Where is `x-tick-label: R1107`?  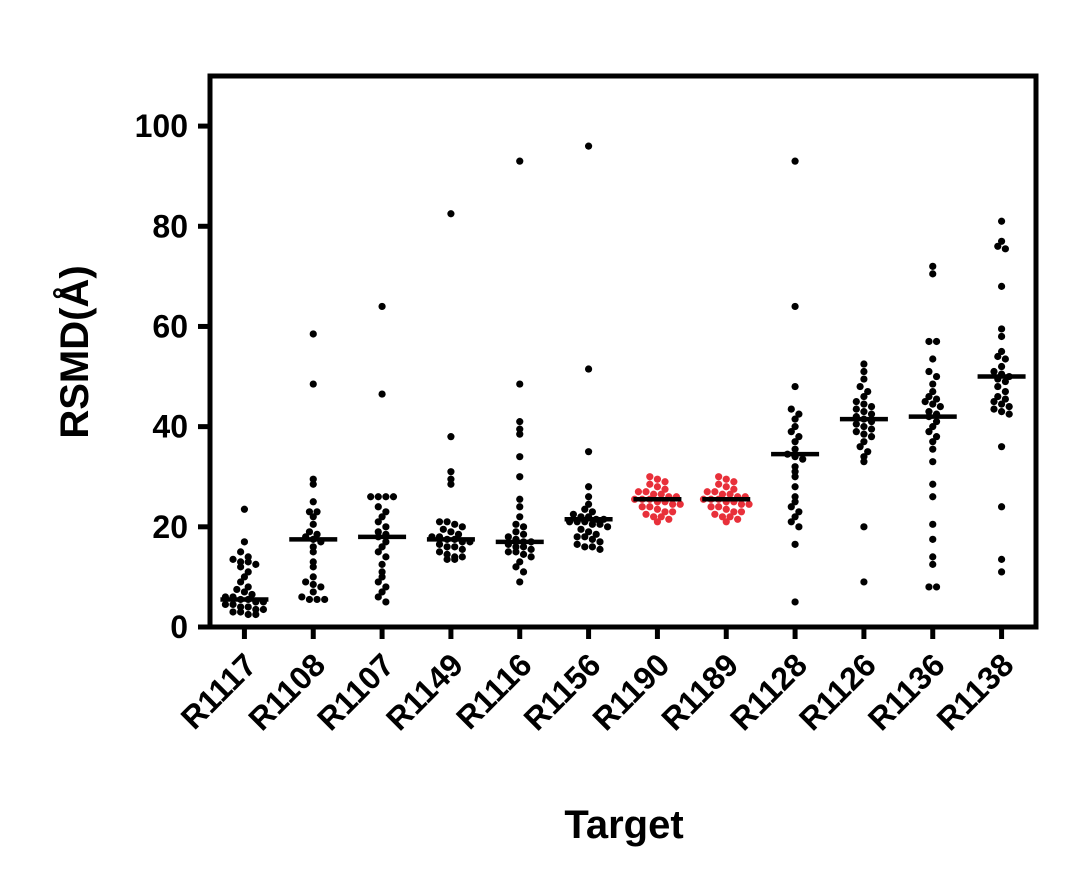 x-tick-label: R1107 is located at coordinates (355, 691).